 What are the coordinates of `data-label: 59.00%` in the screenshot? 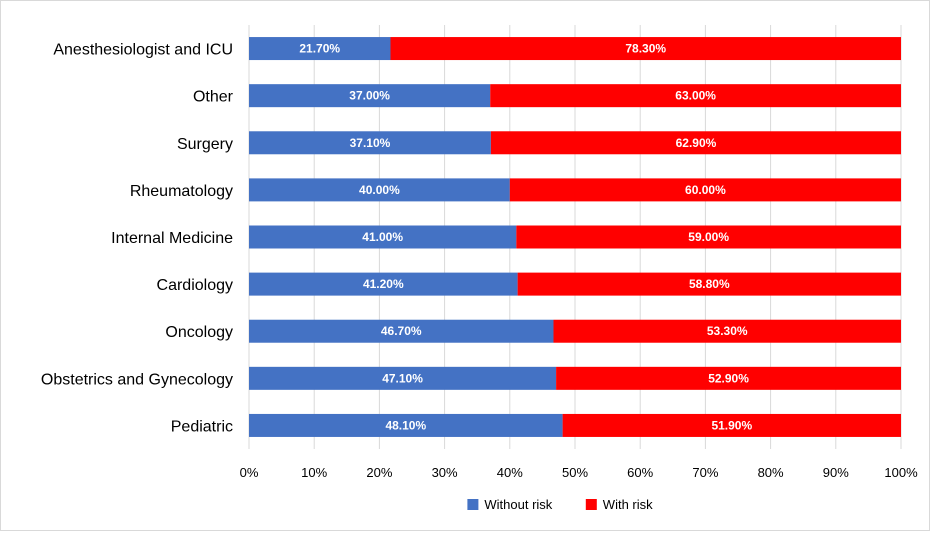 It's located at (708, 237).